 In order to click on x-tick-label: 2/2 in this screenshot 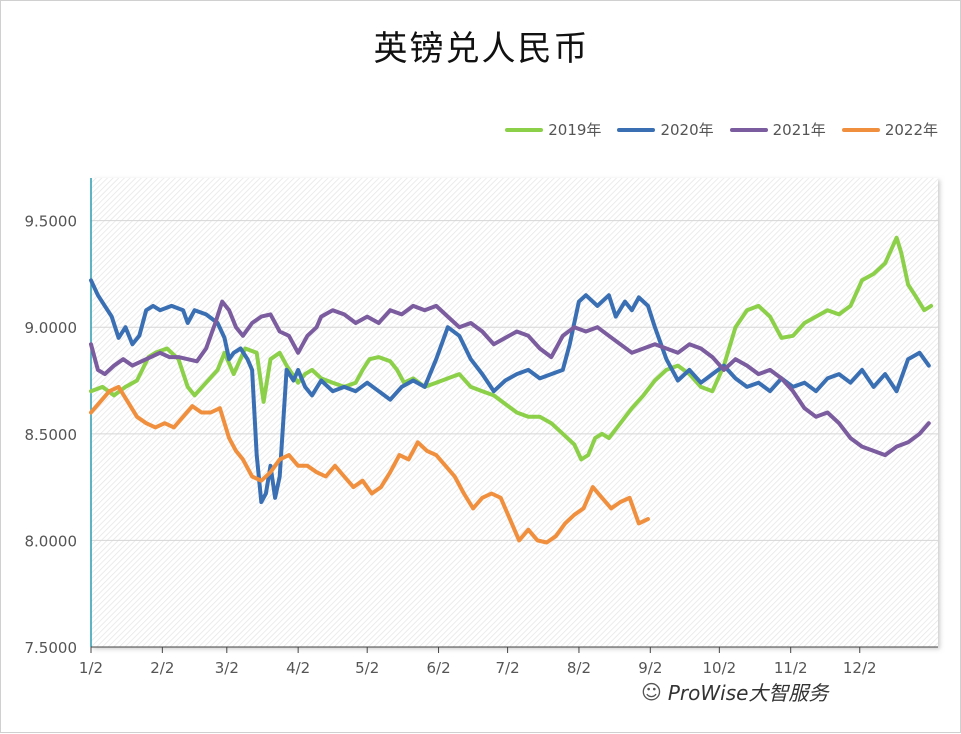, I will do `click(162, 668)`.